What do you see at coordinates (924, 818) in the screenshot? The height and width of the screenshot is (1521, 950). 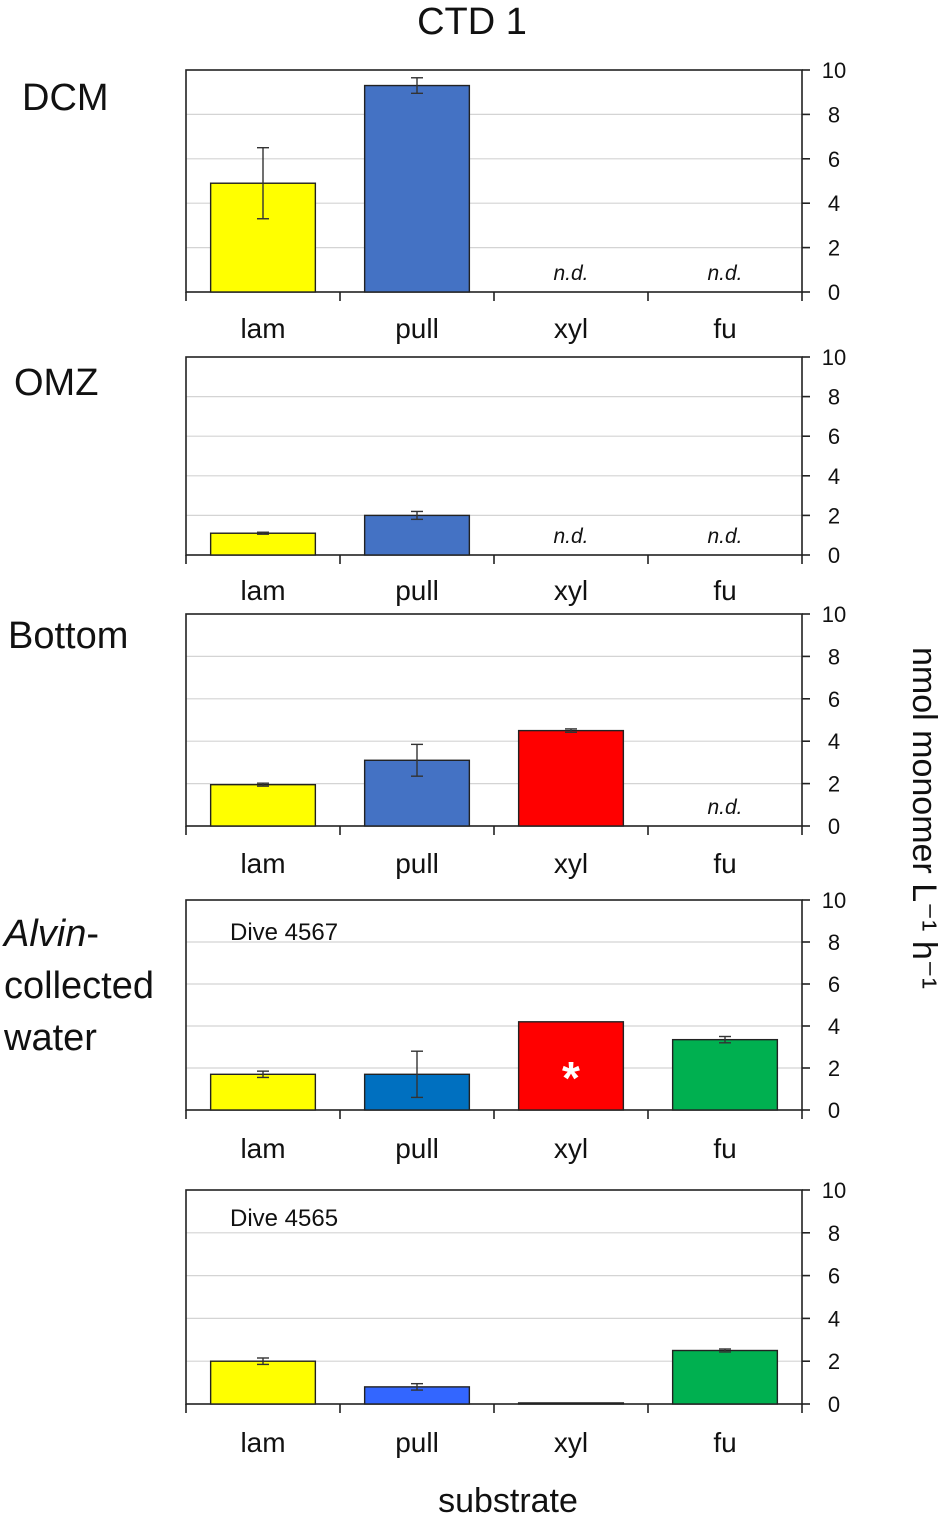 I see `y-axis-label: nmol monomer L⁻¹ h⁻¹` at bounding box center [924, 818].